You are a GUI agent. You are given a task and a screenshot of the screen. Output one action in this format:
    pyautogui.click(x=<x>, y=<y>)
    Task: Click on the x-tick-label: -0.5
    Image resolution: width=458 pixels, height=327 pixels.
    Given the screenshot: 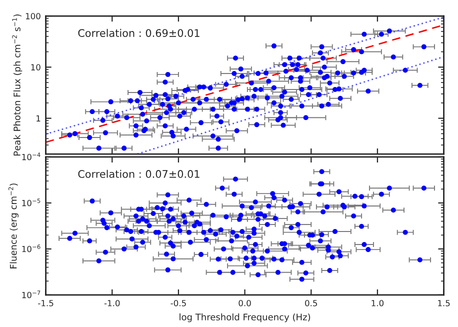 What is the action you would take?
    pyautogui.click(x=178, y=303)
    